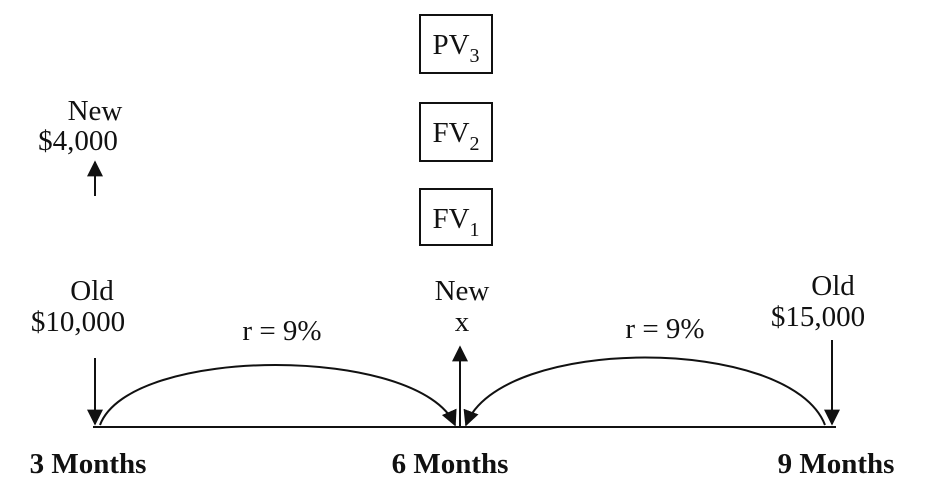 Image resolution: width=931 pixels, height=499 pixels. I want to click on new-label: New, so click(95, 111).